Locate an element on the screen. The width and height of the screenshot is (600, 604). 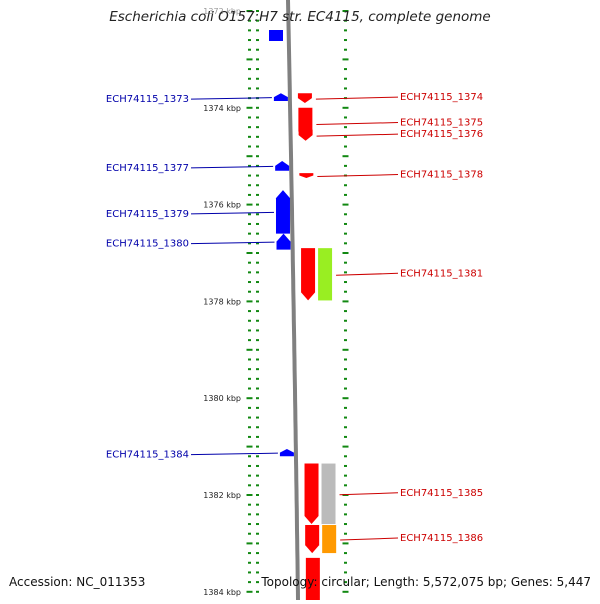
gene-label-plus: ECH74115_1385 is located at coordinates (441, 493).